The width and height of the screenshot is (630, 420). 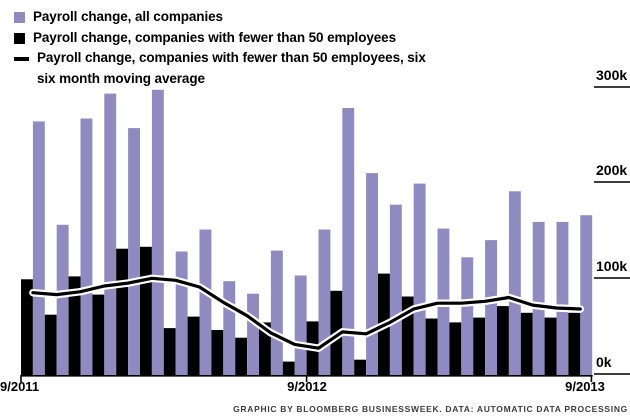 I want to click on moving-average-line-swatch-icon, so click(x=21, y=59).